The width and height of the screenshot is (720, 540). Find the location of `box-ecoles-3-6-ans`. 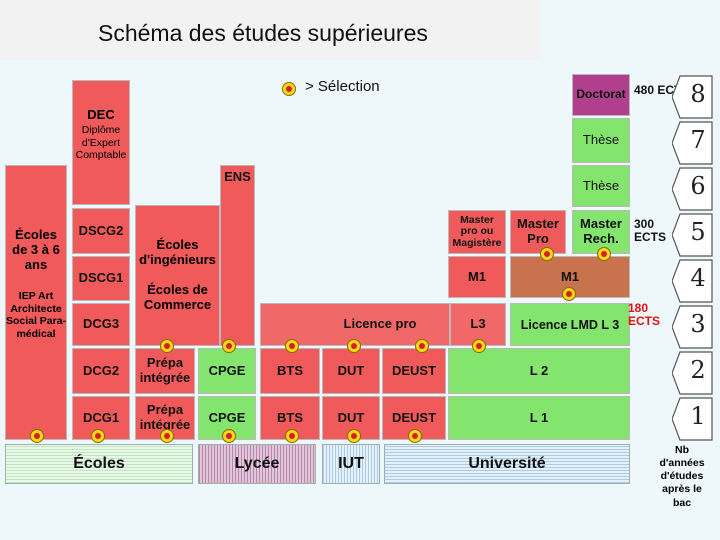

box-ecoles-3-6-ans is located at coordinates (36, 302).